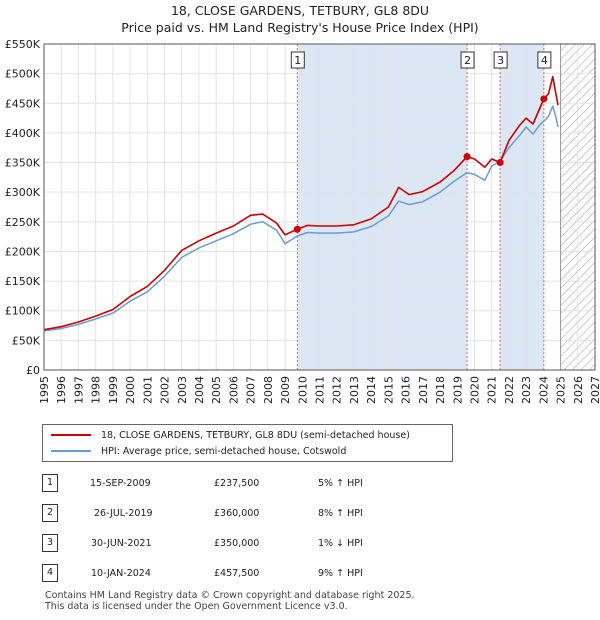 This screenshot has height=620, width=600. Describe the element at coordinates (50, 573) in the screenshot. I see `sale-badge: 4` at that location.